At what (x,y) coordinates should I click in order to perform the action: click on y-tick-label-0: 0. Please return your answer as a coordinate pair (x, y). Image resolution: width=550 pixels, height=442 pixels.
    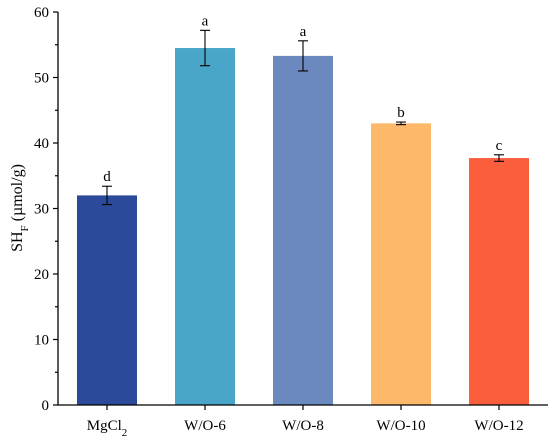
    Looking at the image, I should click on (46, 406).